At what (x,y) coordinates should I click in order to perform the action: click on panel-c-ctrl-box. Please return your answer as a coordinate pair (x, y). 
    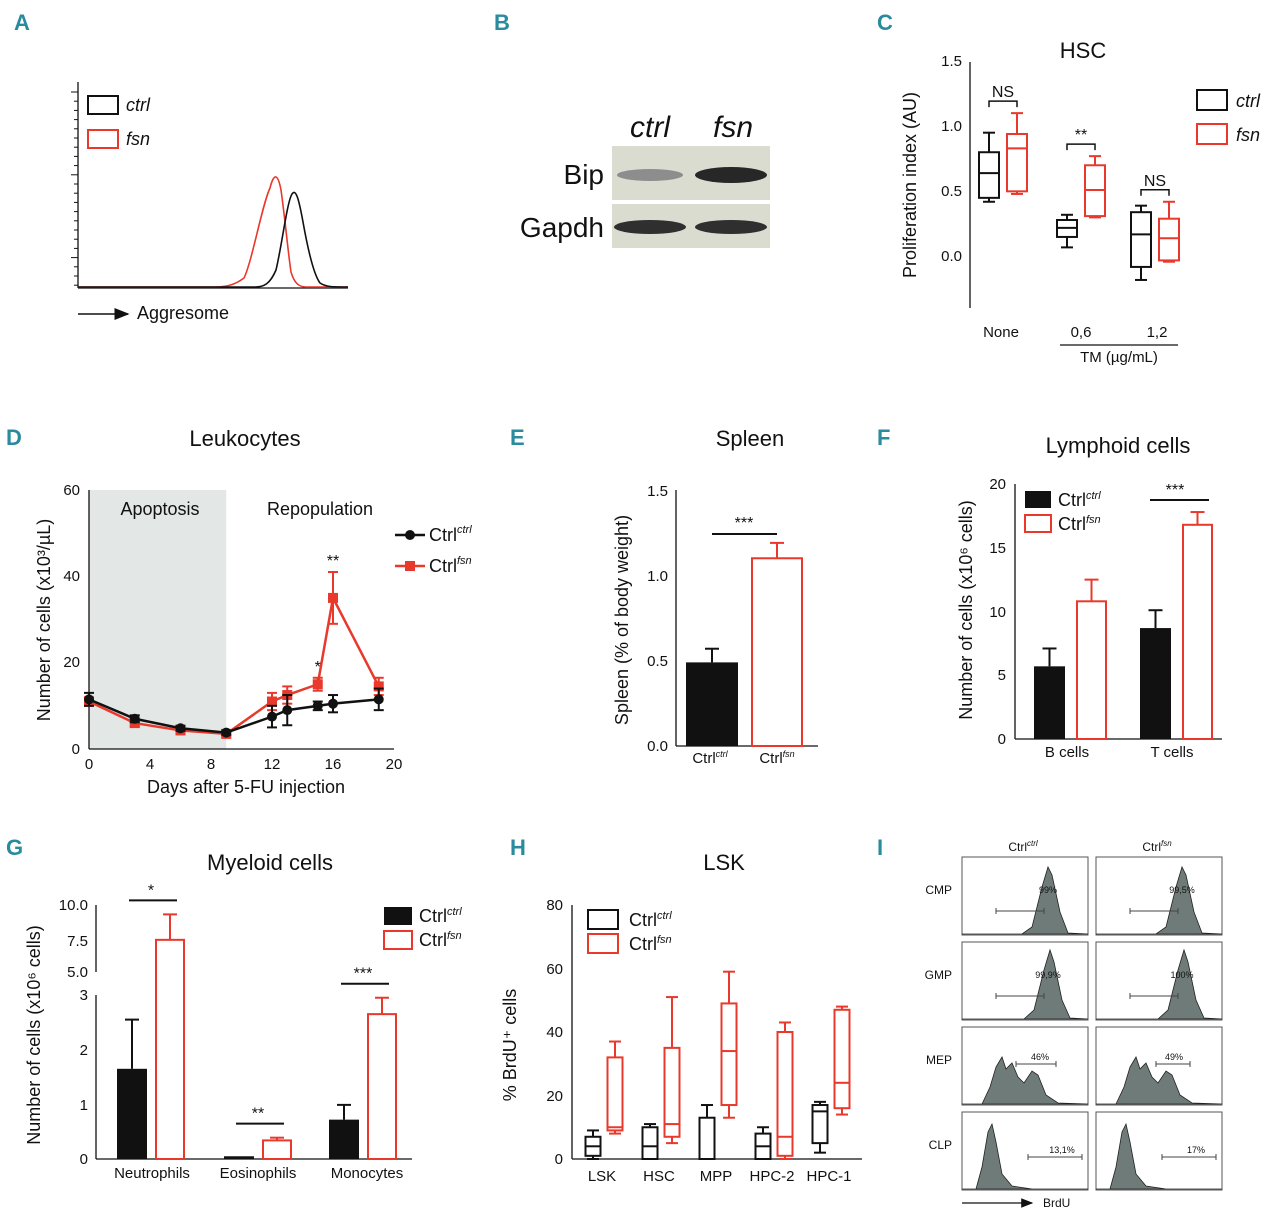
    Looking at the image, I should click on (989, 175).